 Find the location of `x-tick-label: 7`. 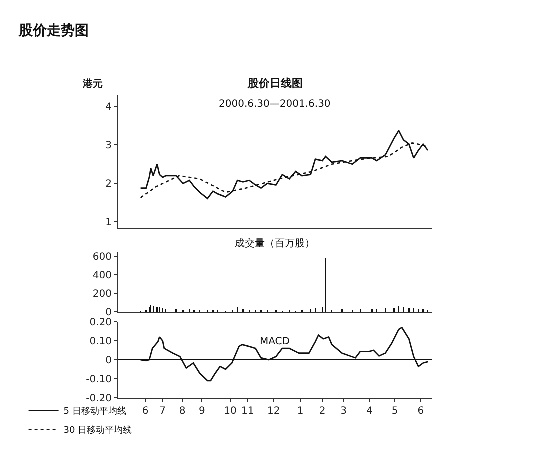

x-tick-label: 7 is located at coordinates (163, 411).